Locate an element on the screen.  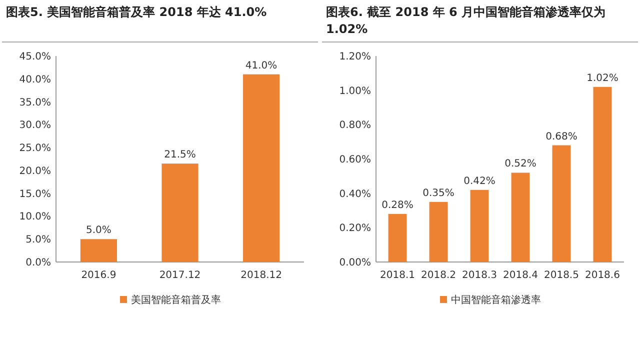
data-label: 0.68% is located at coordinates (562, 136).